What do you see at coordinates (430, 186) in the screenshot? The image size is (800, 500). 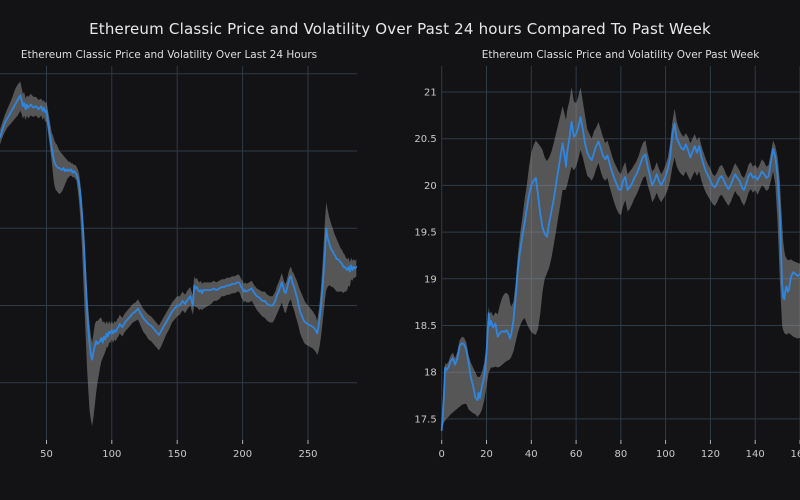 I see `y-tick-label: 20` at bounding box center [430, 186].